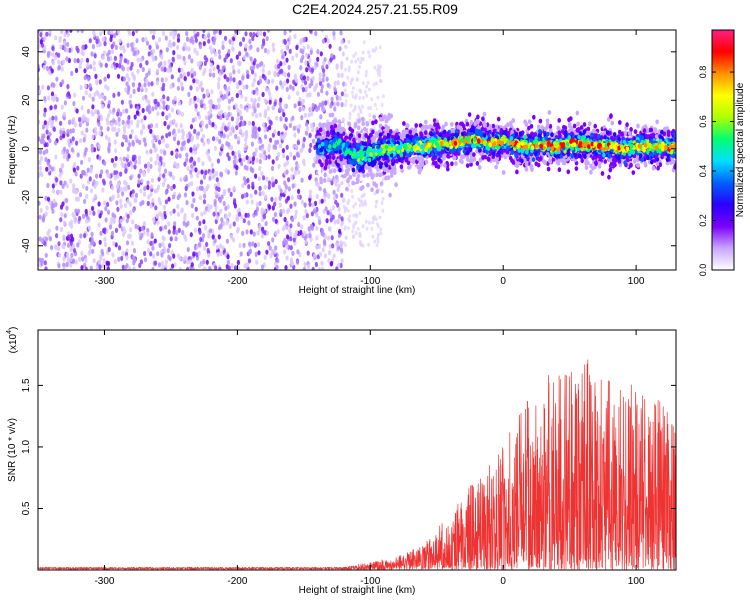 The height and width of the screenshot is (605, 750). I want to click on colorbar-gradient, so click(723, 150).